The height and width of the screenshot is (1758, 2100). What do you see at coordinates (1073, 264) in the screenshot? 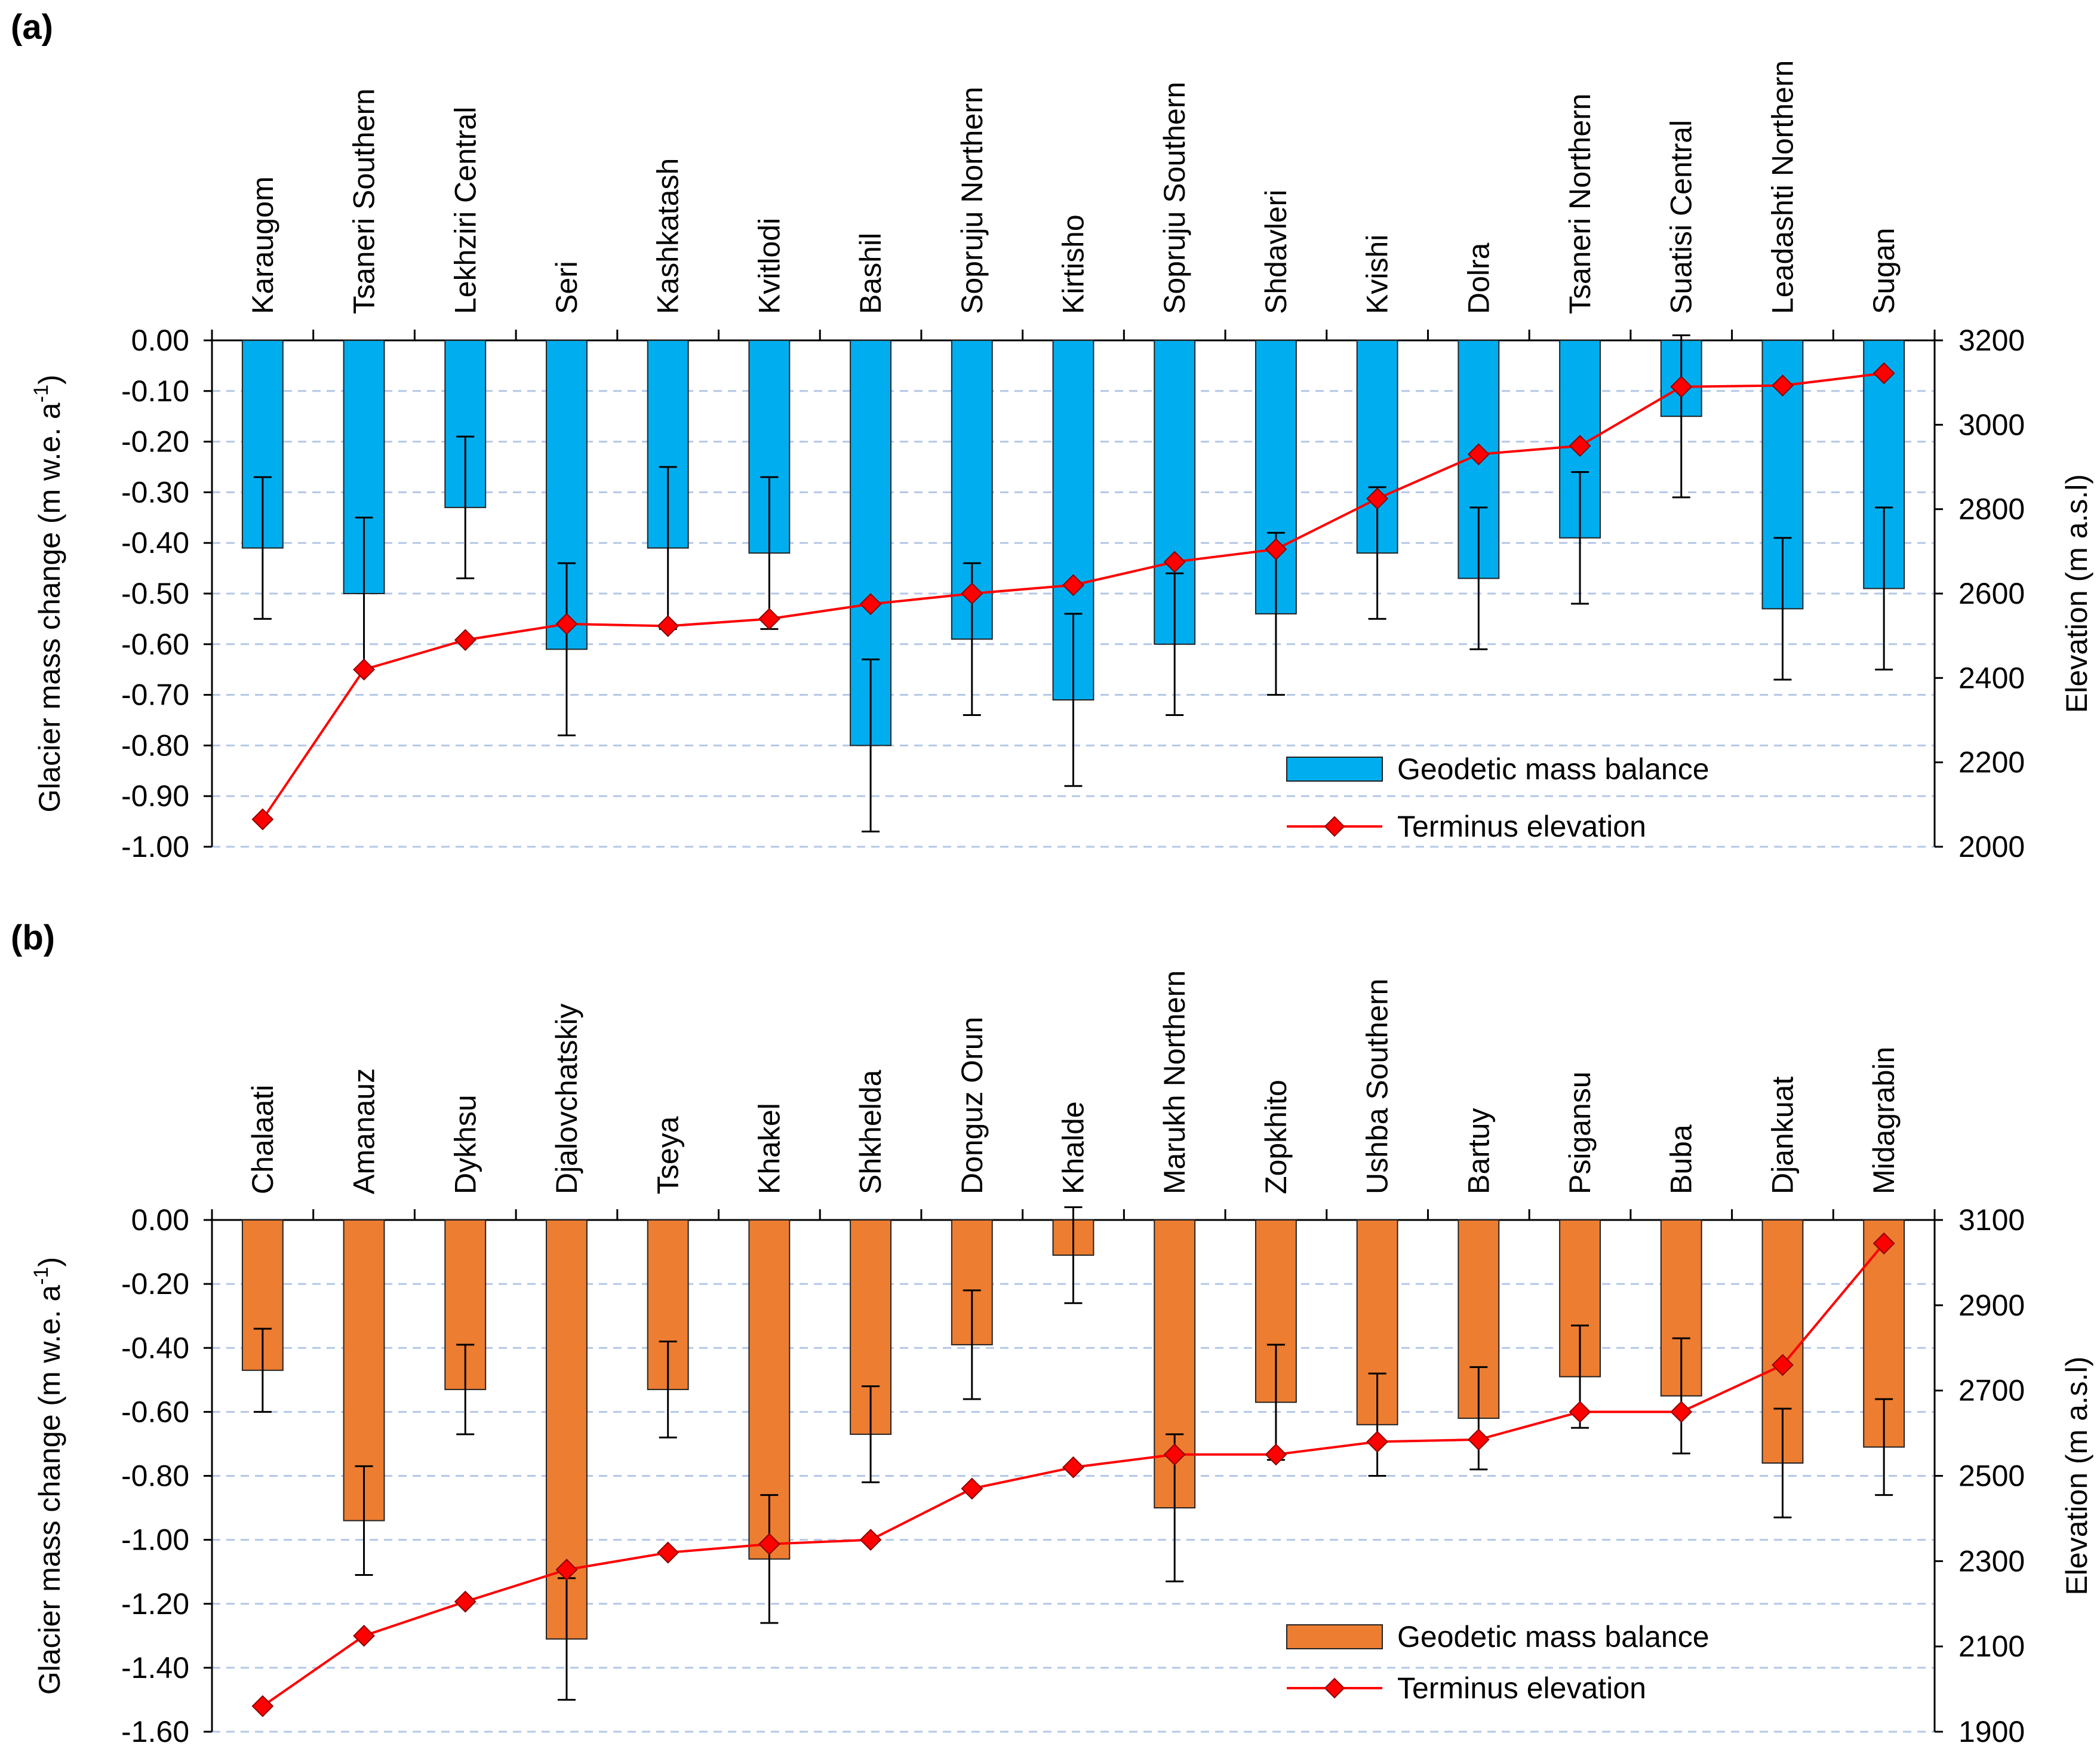
I see `category-label: Kirtisho` at bounding box center [1073, 264].